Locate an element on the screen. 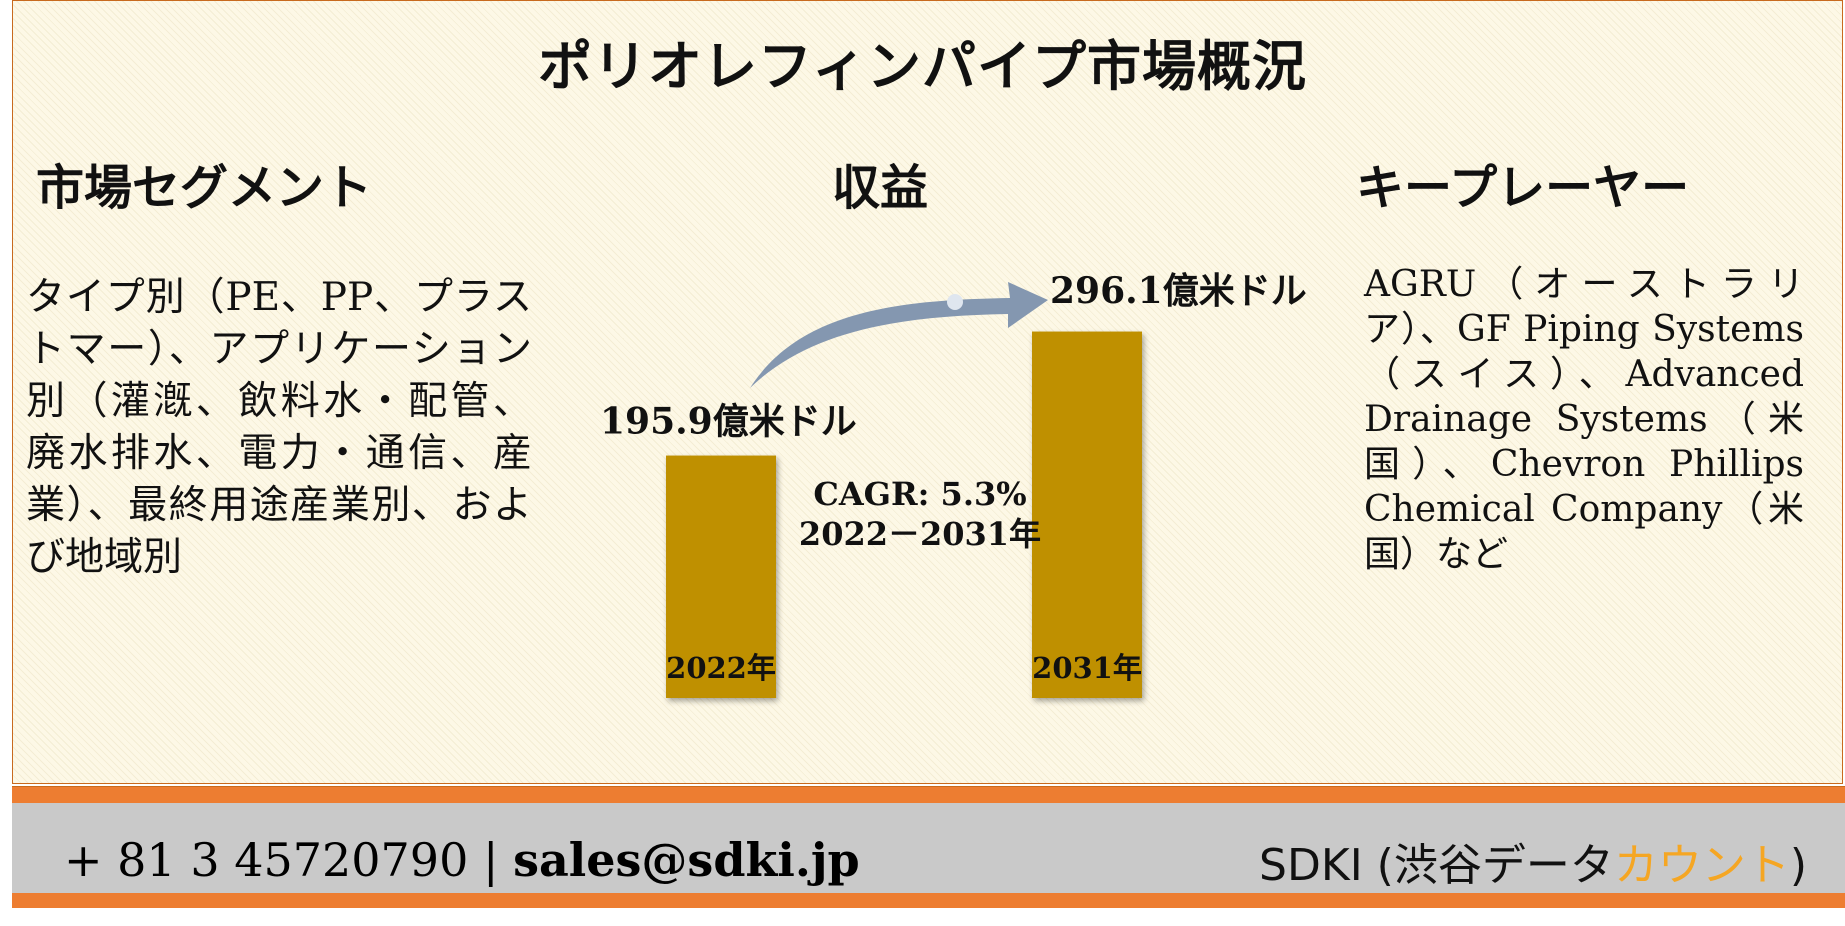 The width and height of the screenshot is (1845, 926). brand-accent: カウント is located at coordinates (1701, 865).